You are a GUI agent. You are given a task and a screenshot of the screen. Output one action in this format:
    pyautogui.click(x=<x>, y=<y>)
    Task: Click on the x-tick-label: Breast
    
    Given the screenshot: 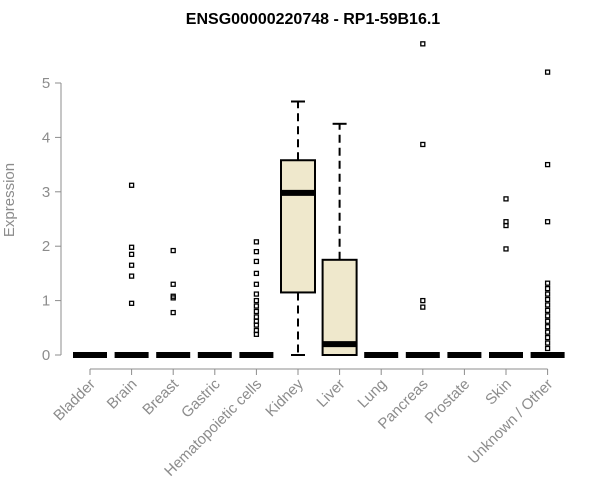 What is the action you would take?
    pyautogui.click(x=160, y=396)
    